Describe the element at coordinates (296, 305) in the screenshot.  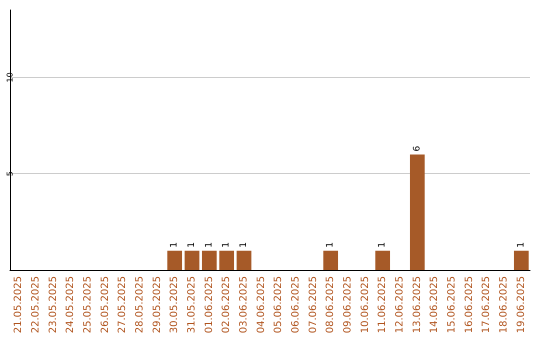
I see `x-tick-label: 06.06.2025` at that location.